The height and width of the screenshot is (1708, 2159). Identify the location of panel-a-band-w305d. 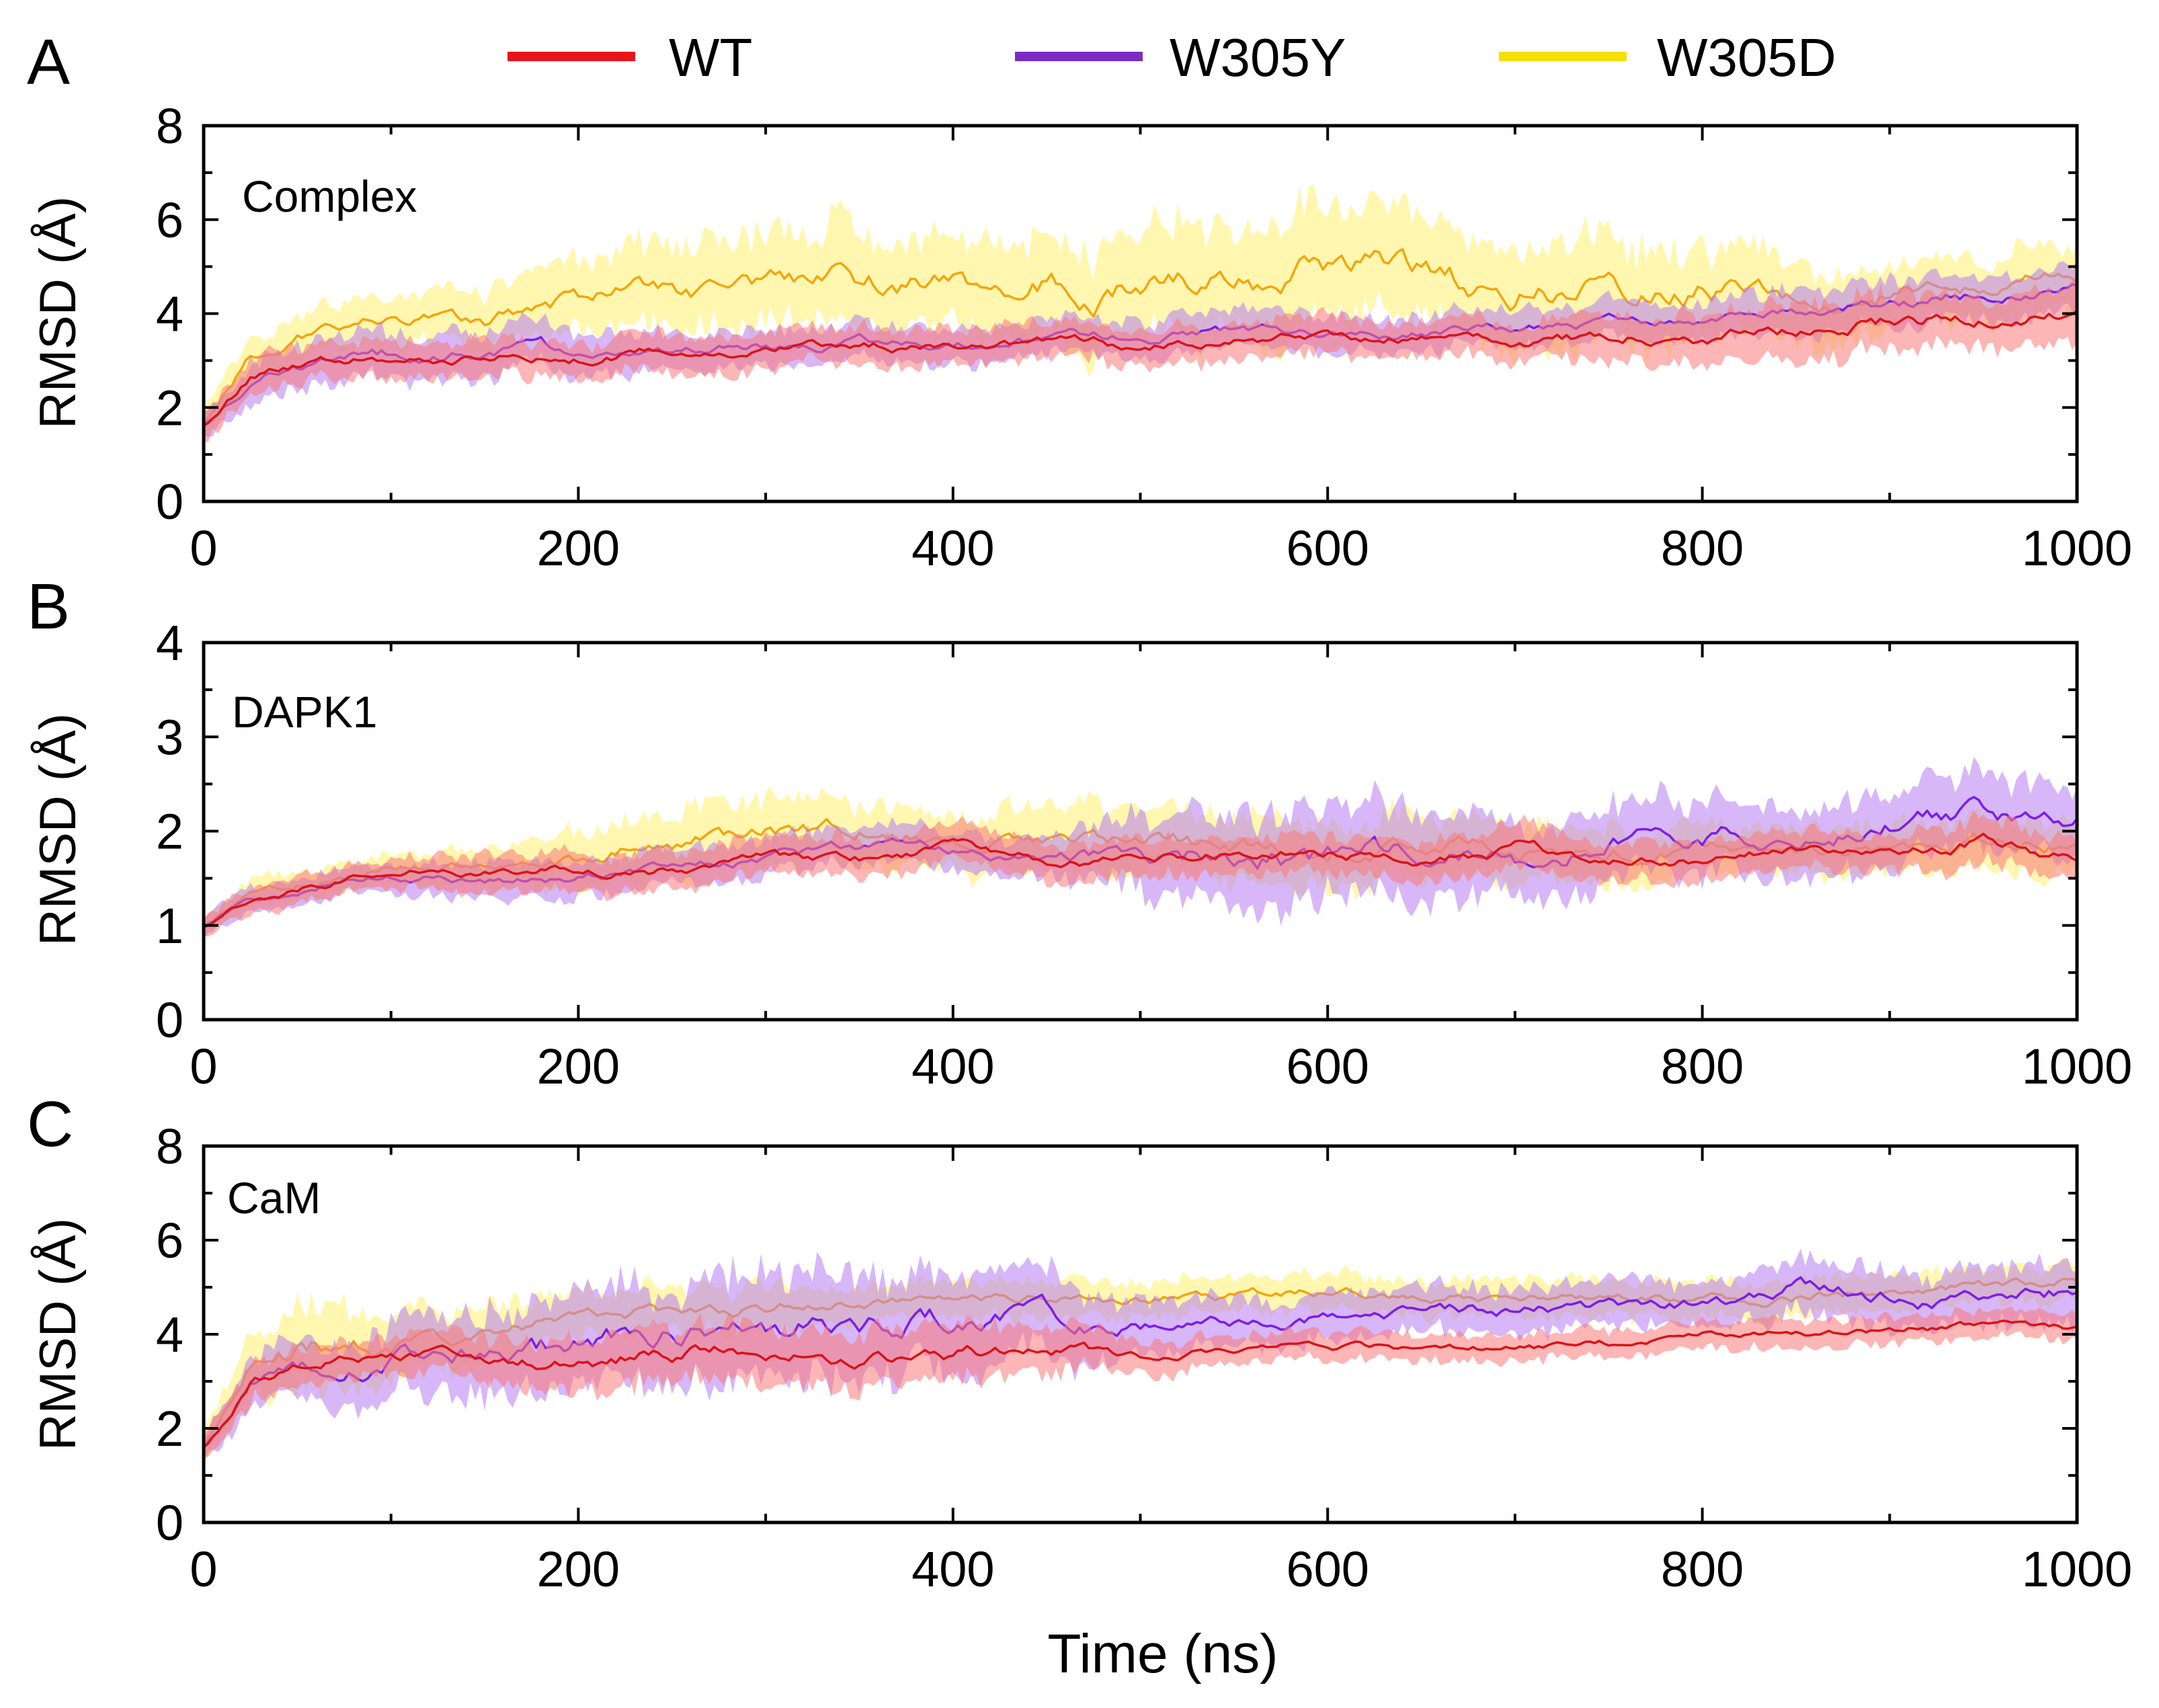
(1140, 312).